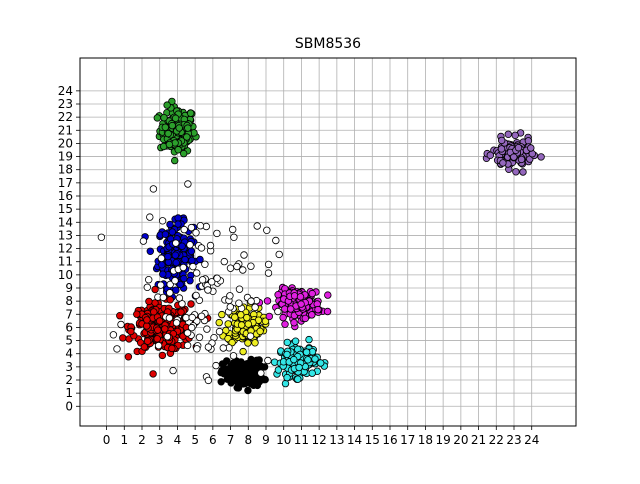 The image size is (640, 484). What do you see at coordinates (65, 275) in the screenshot?
I see `y-tick-label: 10` at bounding box center [65, 275].